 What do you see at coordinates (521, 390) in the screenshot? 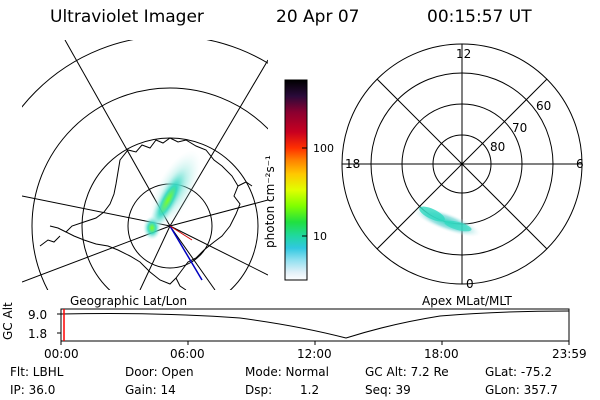
I see `glon-status: GLon: 357.7` at bounding box center [521, 390].